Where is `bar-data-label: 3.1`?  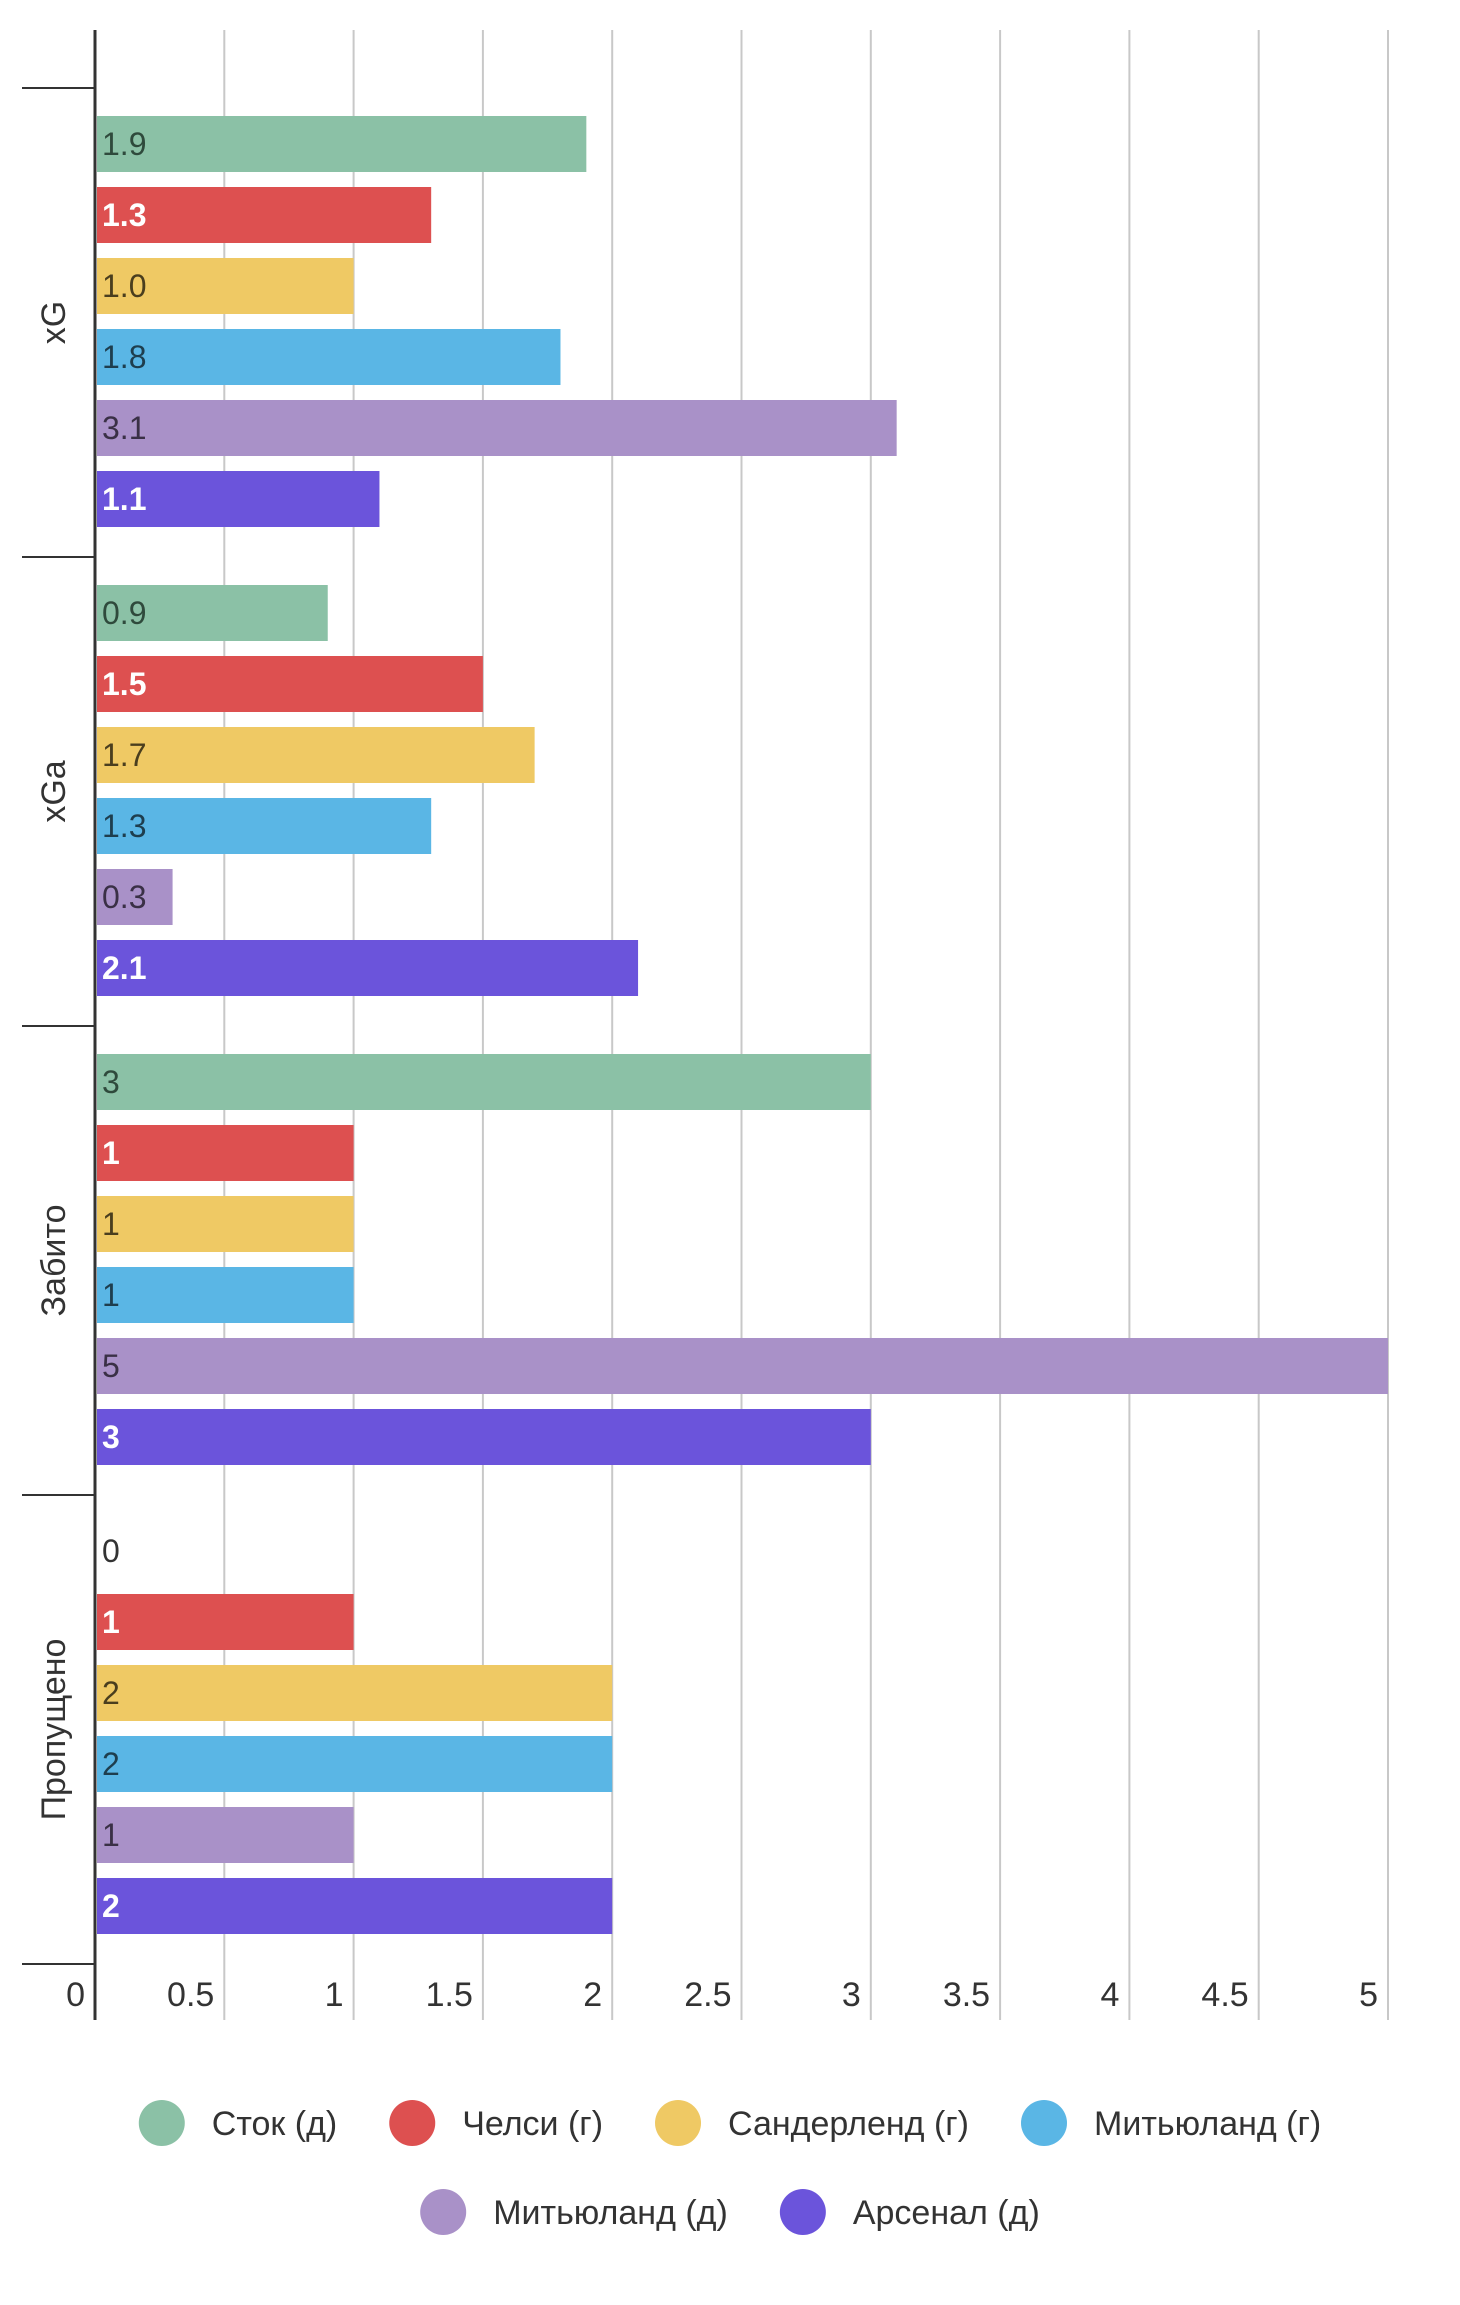
bar-data-label: 3.1 is located at coordinates (124, 428).